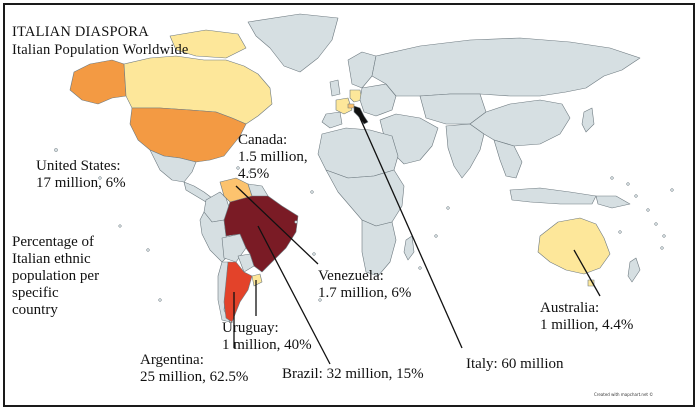 Image resolution: width=700 pixels, height=412 pixels. I want to click on southeast-asia, so click(508, 159).